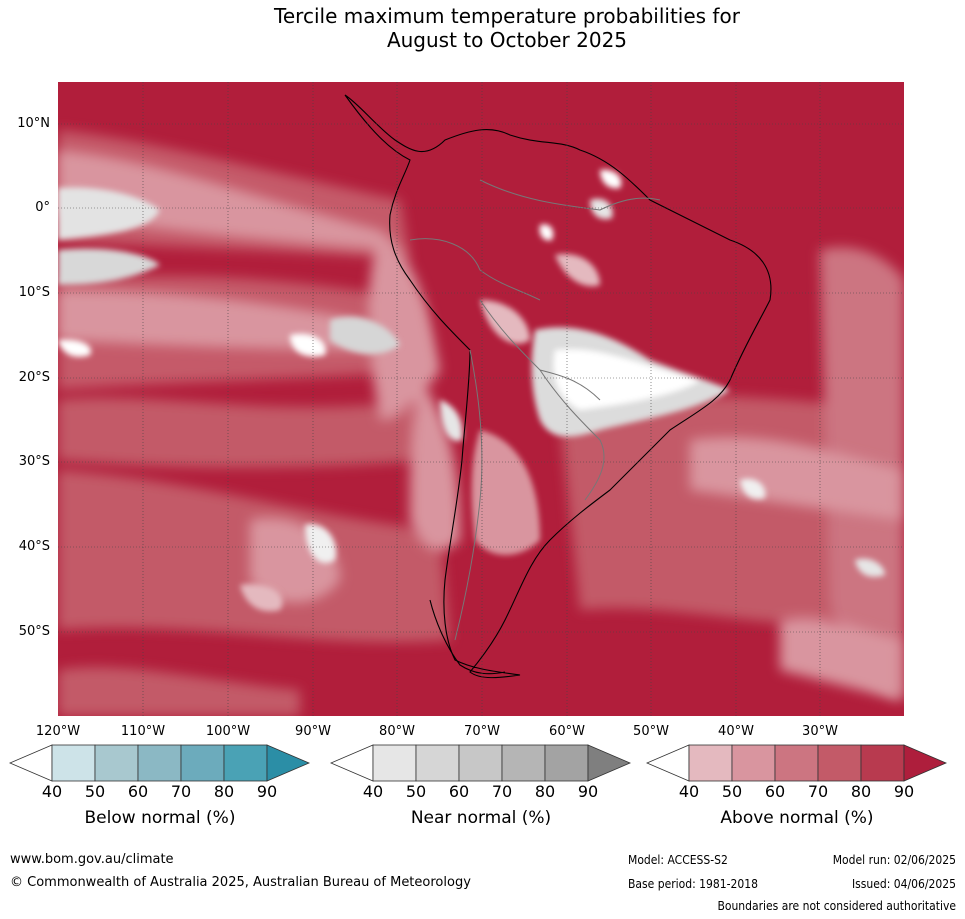 This screenshot has width=965, height=919. Describe the element at coordinates (160, 818) in the screenshot. I see `colorbar-label-below: Below normal (%)` at that location.